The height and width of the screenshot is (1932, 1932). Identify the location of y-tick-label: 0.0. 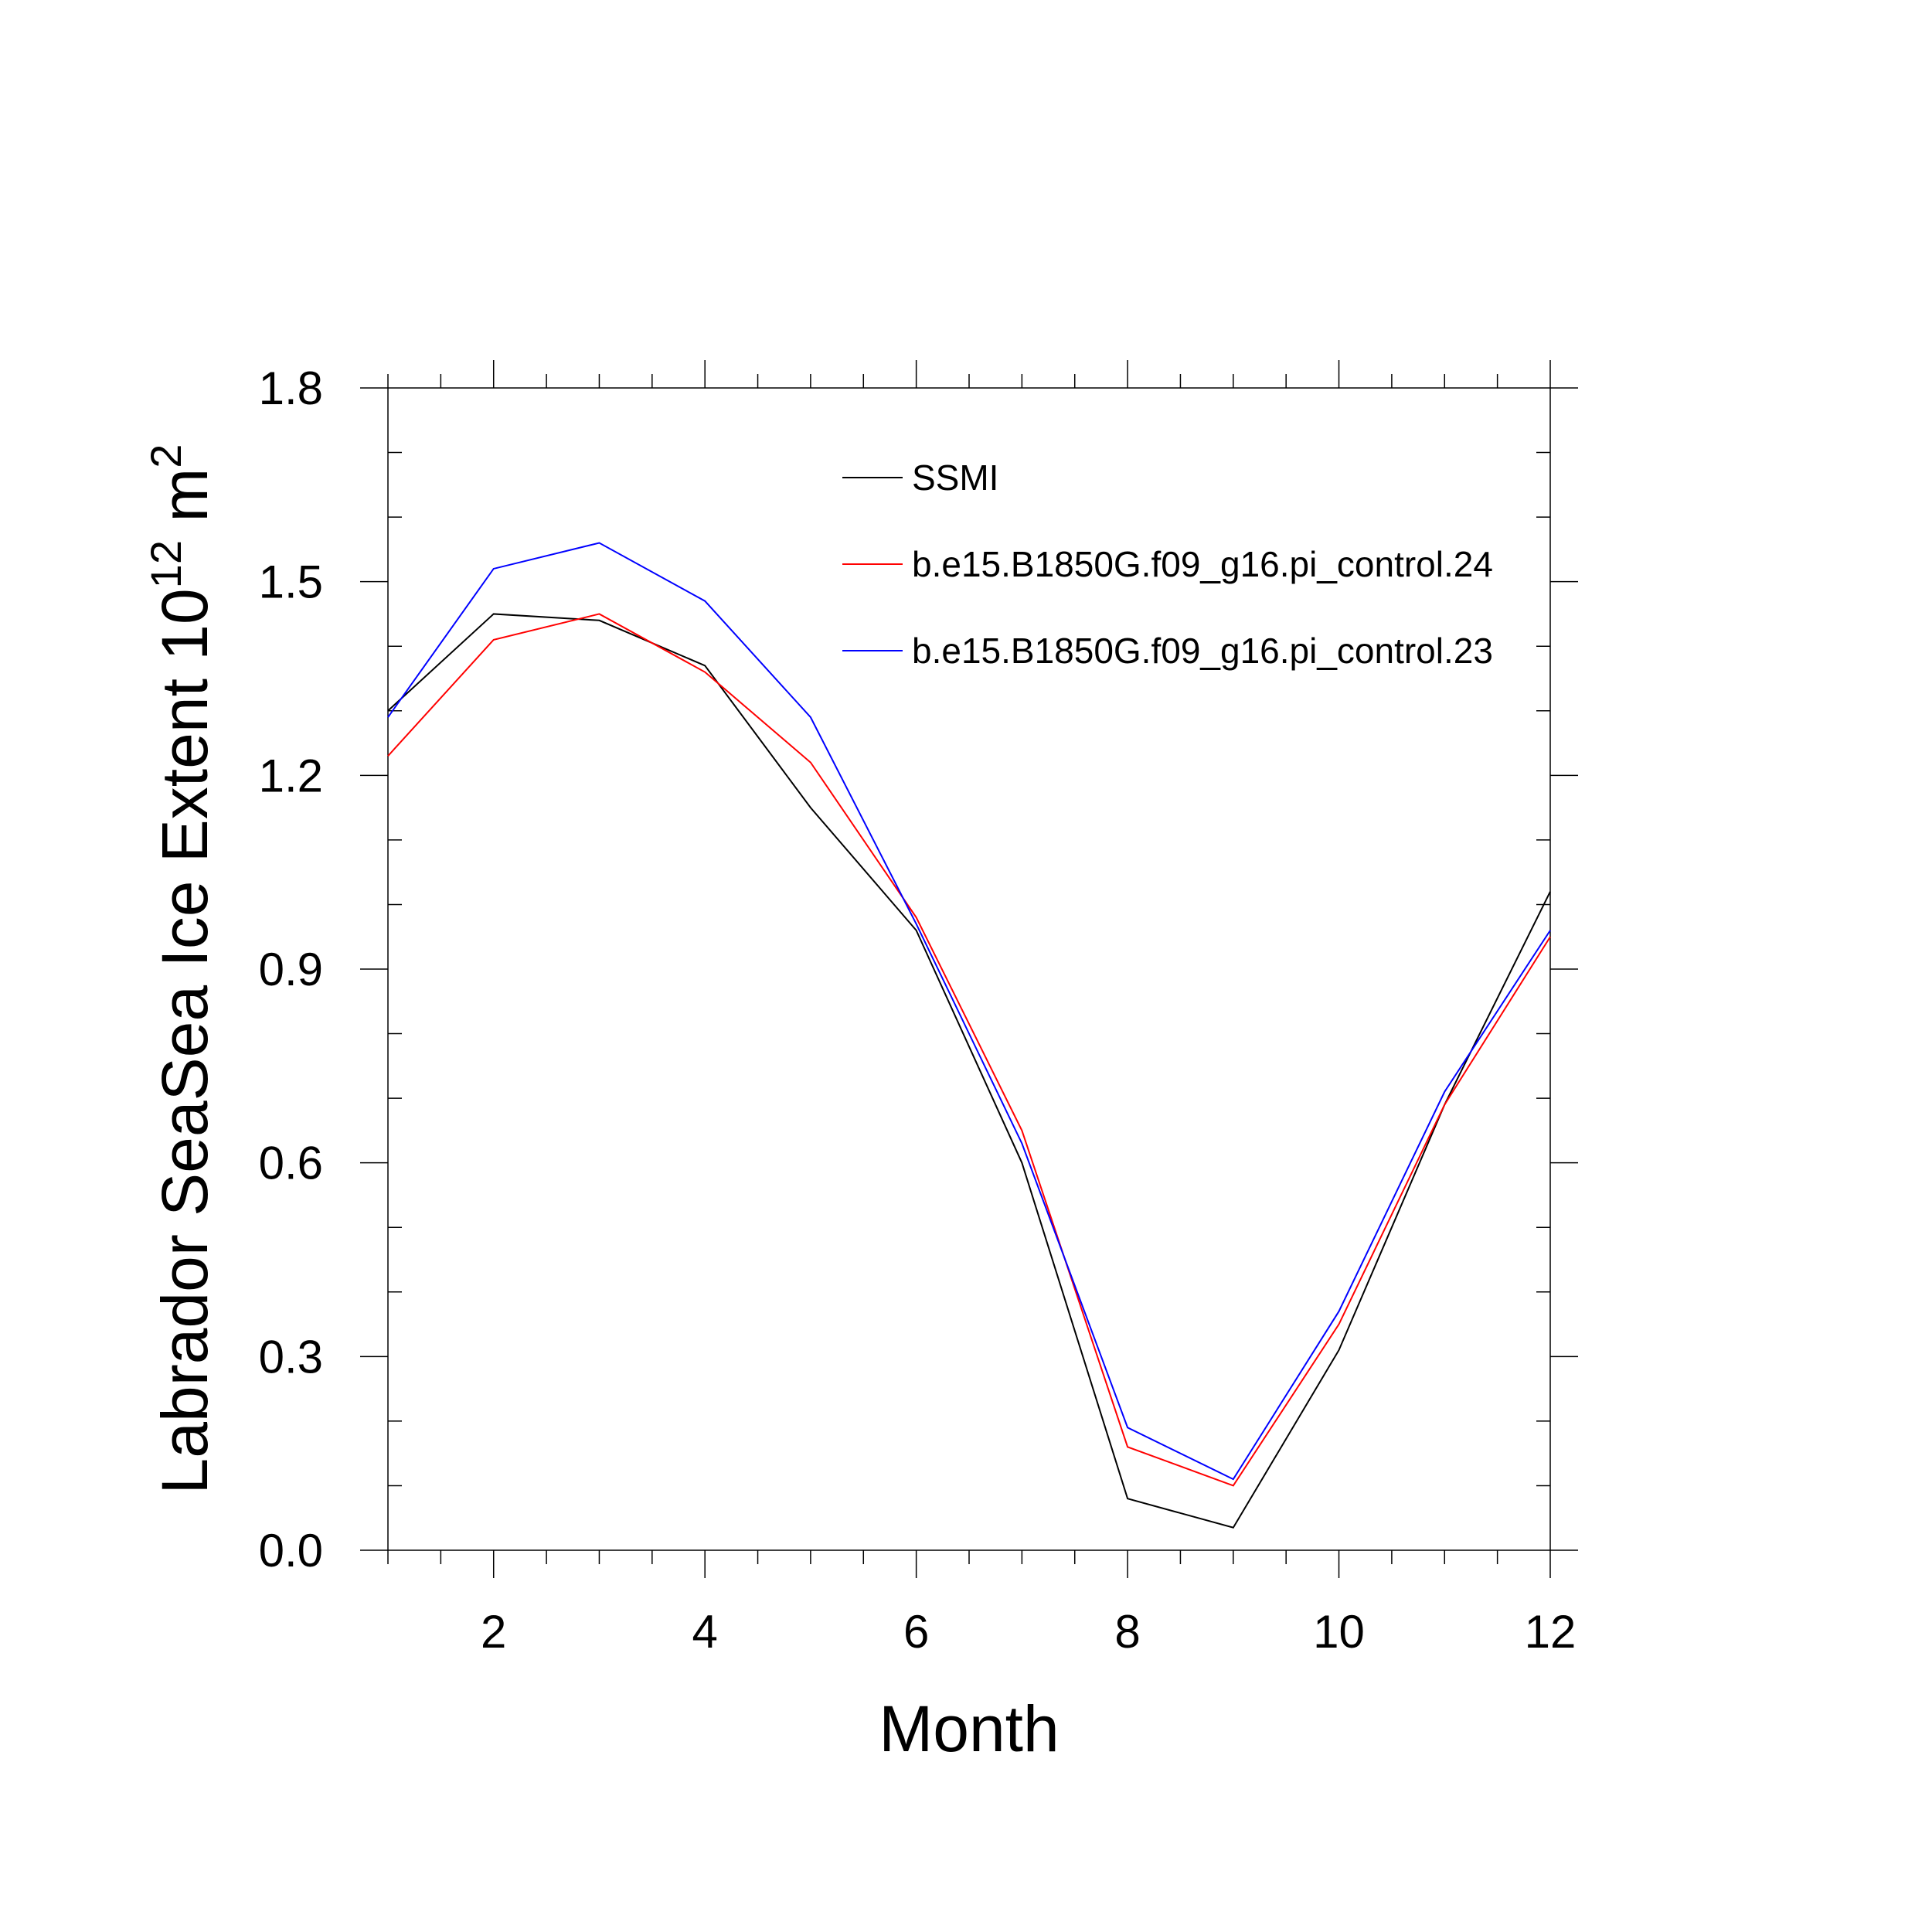
(291, 1551).